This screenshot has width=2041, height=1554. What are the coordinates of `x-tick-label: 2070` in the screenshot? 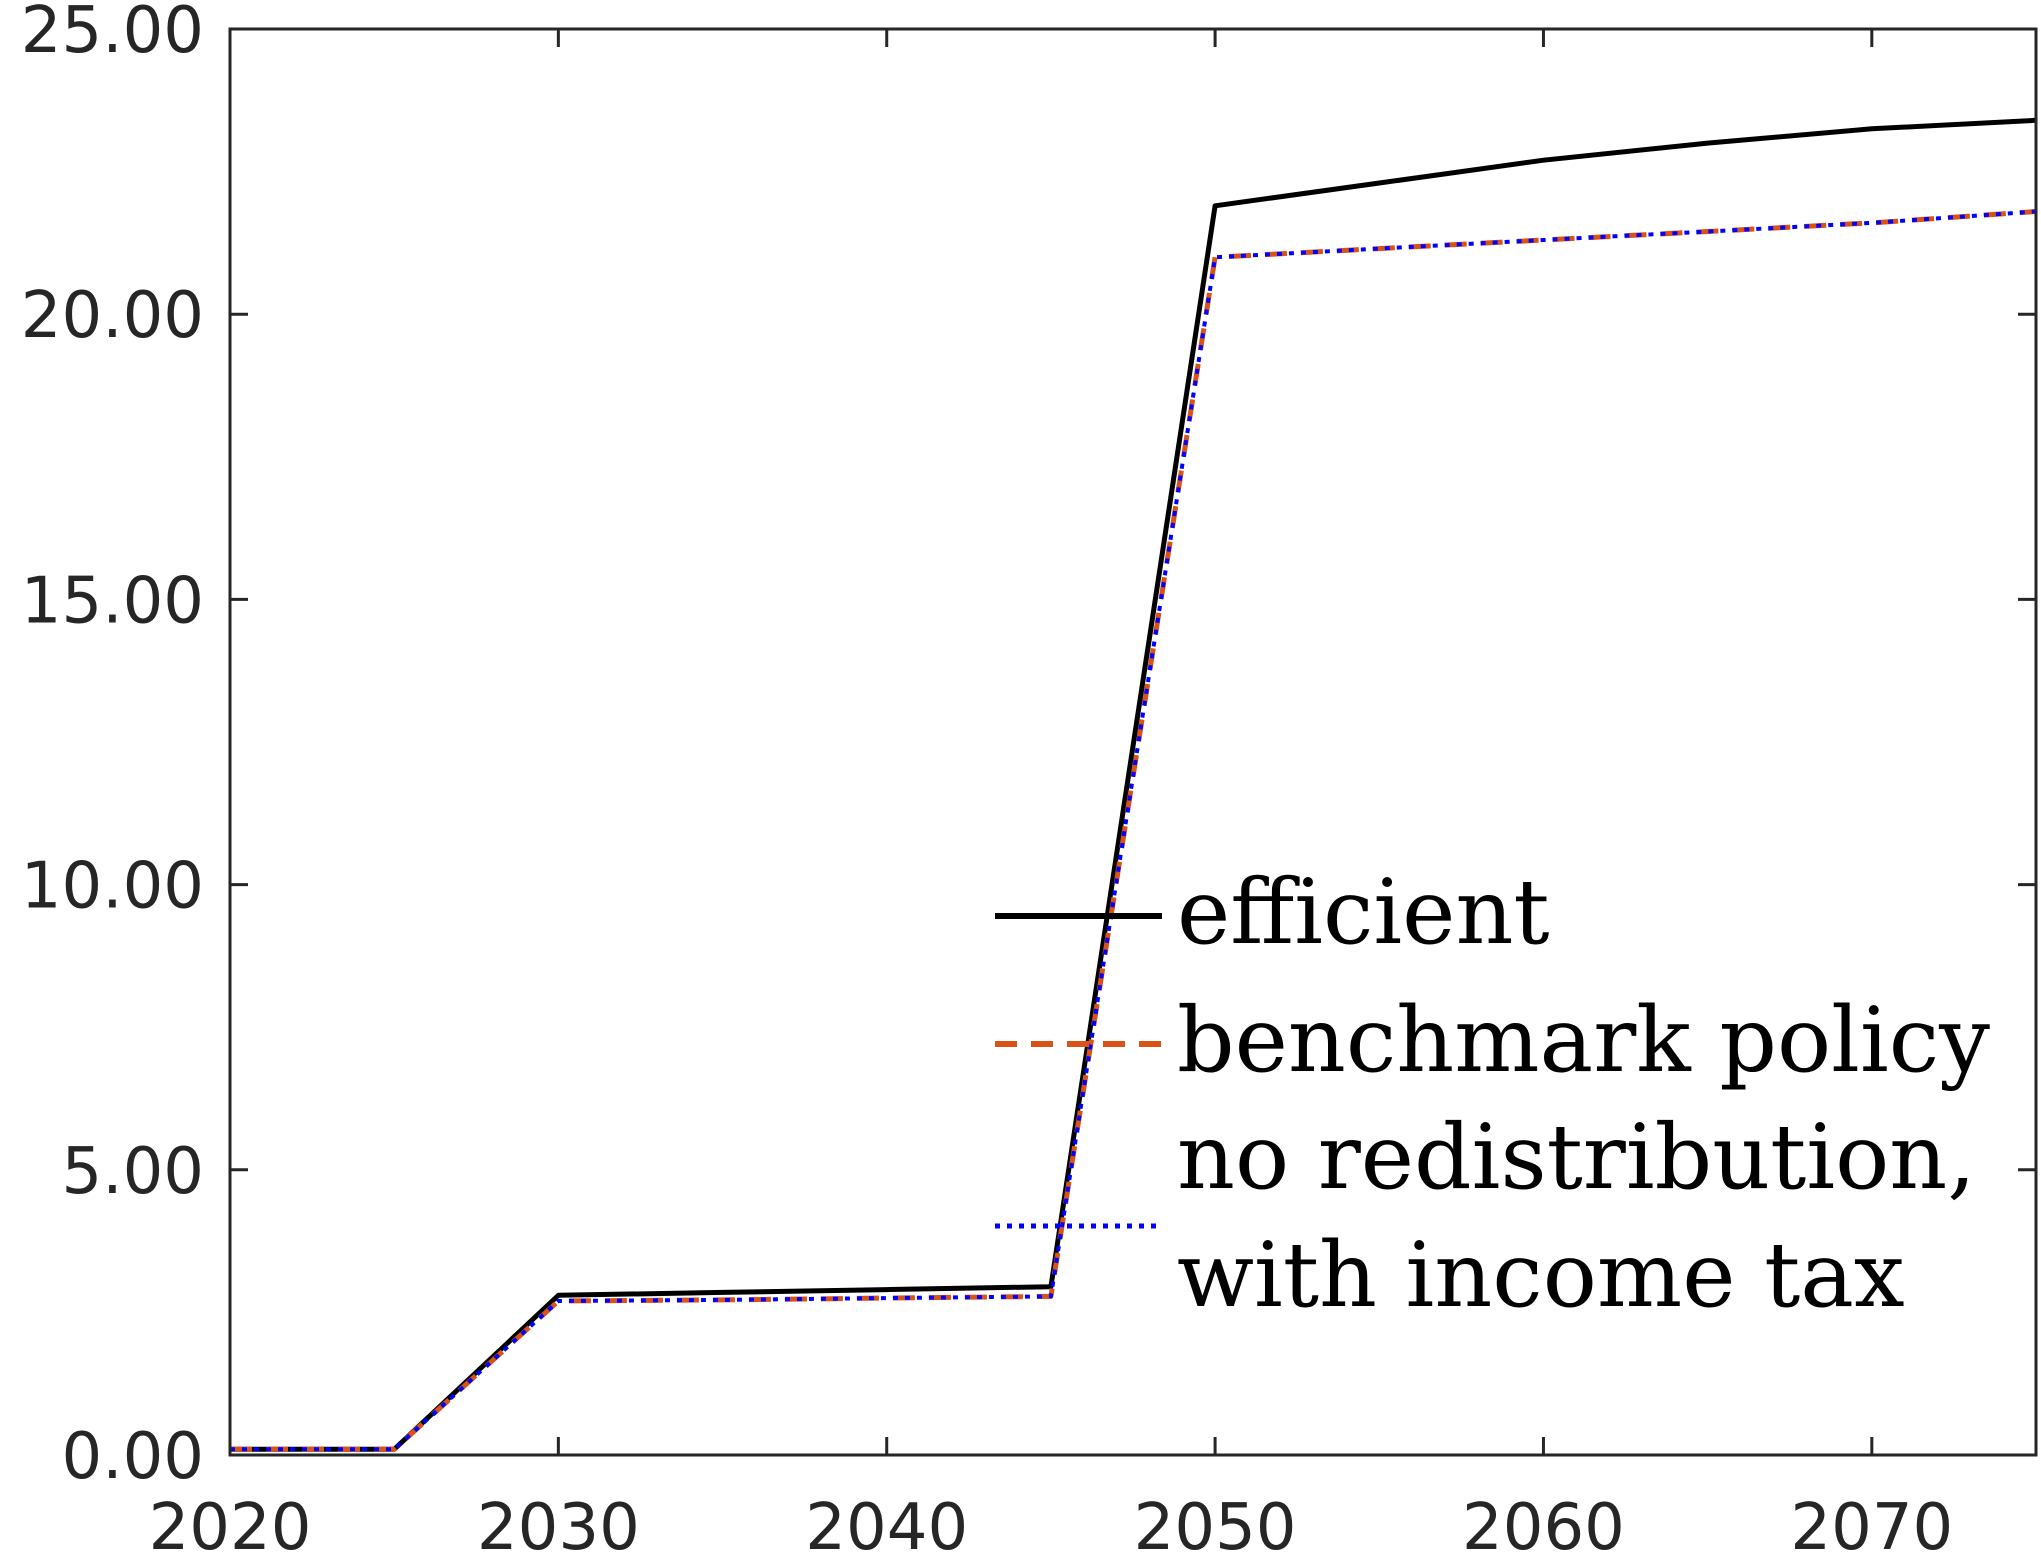 It's located at (1871, 1522).